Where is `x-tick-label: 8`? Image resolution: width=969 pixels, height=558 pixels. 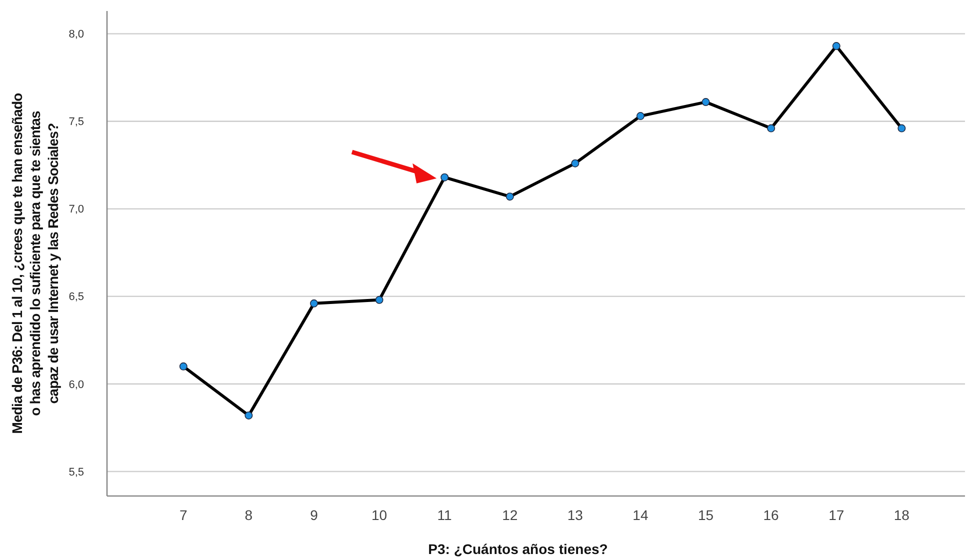
x-tick-label: 8 is located at coordinates (248, 515).